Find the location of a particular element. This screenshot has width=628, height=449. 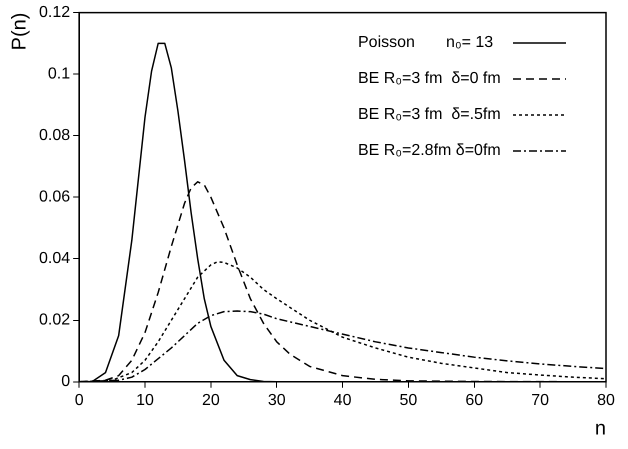

y-tick-label: 0.08 is located at coordinates (54, 135).